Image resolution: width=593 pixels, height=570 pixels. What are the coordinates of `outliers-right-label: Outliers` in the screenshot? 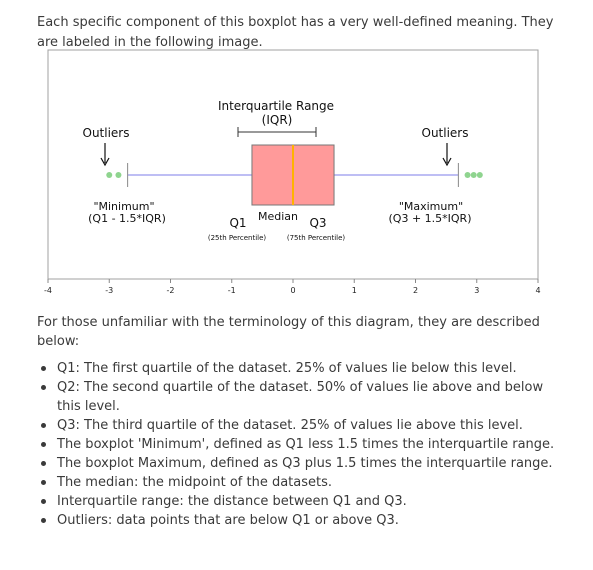 It's located at (445, 133).